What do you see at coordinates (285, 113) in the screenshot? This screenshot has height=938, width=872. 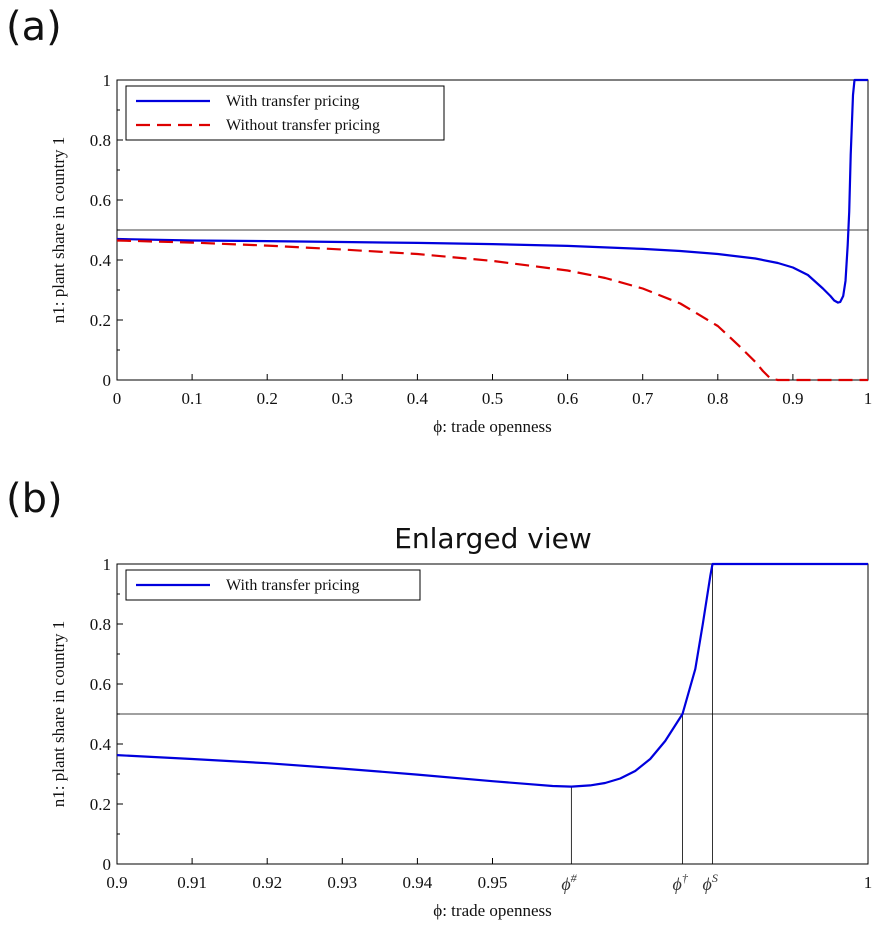 I see `legend-box` at bounding box center [285, 113].